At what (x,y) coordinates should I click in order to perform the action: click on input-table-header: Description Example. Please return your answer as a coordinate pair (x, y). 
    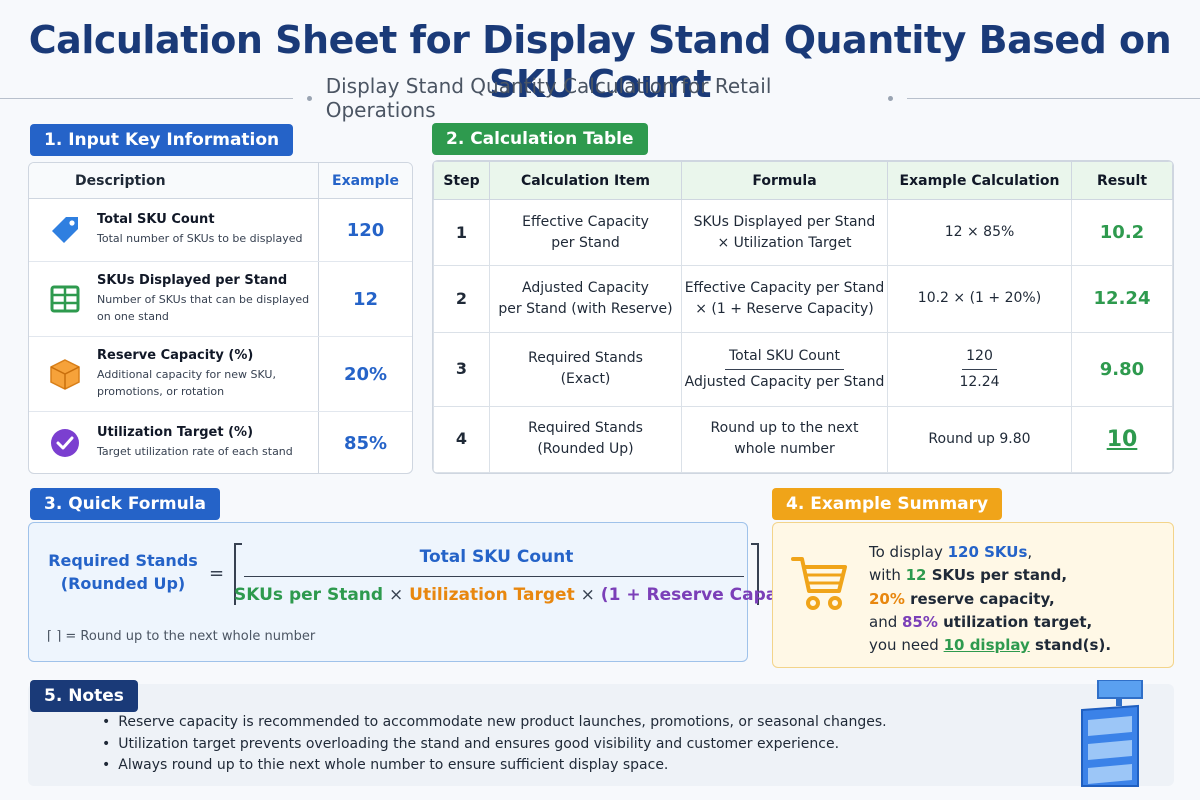
    Looking at the image, I should click on (220, 181).